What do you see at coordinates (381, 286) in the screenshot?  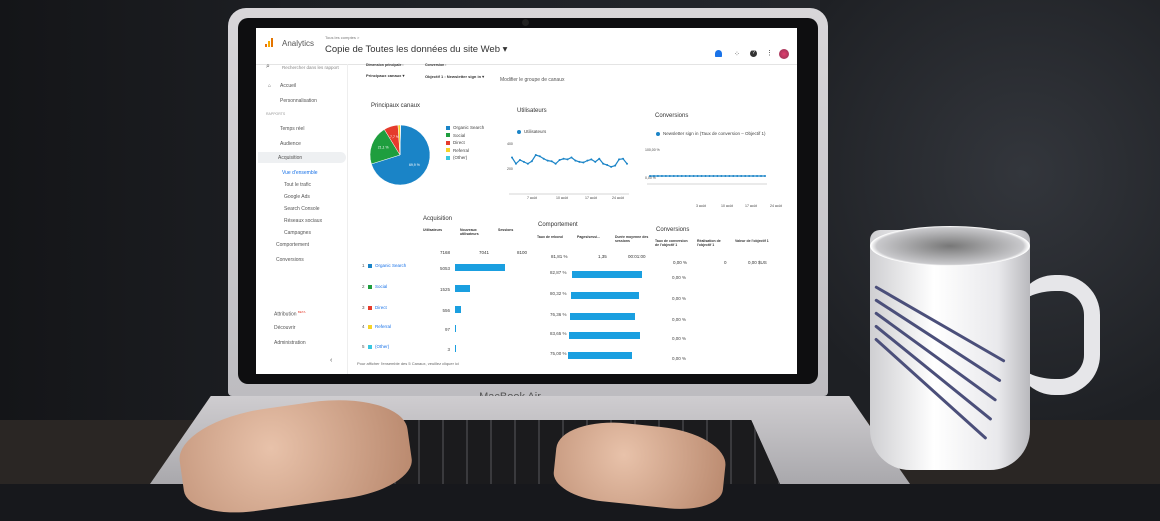 I see `channel-link: Social` at bounding box center [381, 286].